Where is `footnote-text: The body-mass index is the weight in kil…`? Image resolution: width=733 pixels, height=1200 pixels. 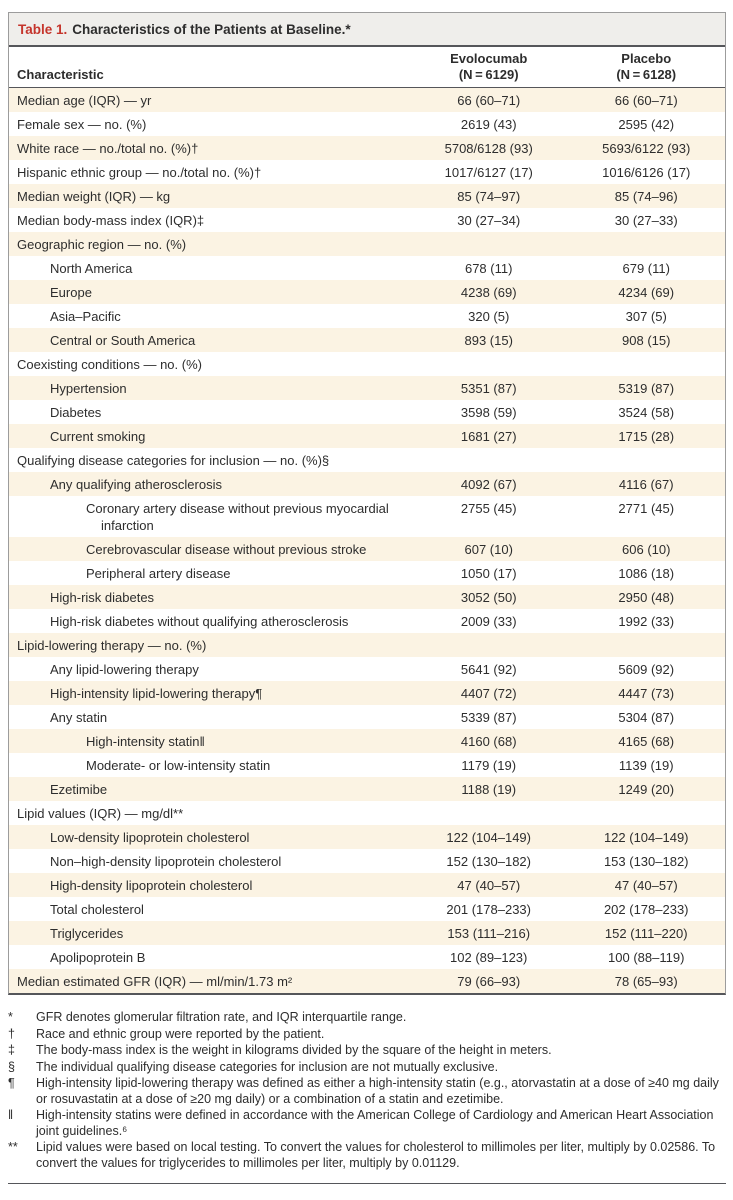
footnote-text: The body-mass index is the weight in kil… is located at coordinates (294, 1050).